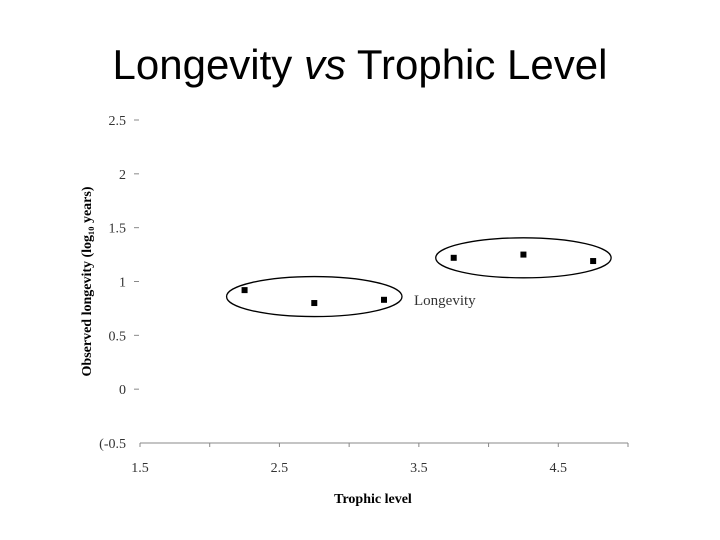 The width and height of the screenshot is (720, 540). Describe the element at coordinates (87, 281) in the screenshot. I see `y-axis-title: Observed longevity (log₁₀ years)` at that location.